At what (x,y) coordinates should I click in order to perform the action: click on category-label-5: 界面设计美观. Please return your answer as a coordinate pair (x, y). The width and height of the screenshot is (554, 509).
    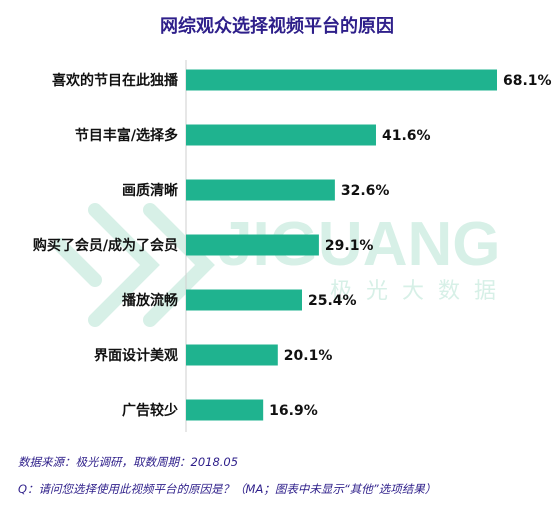
    Looking at the image, I should click on (136, 355).